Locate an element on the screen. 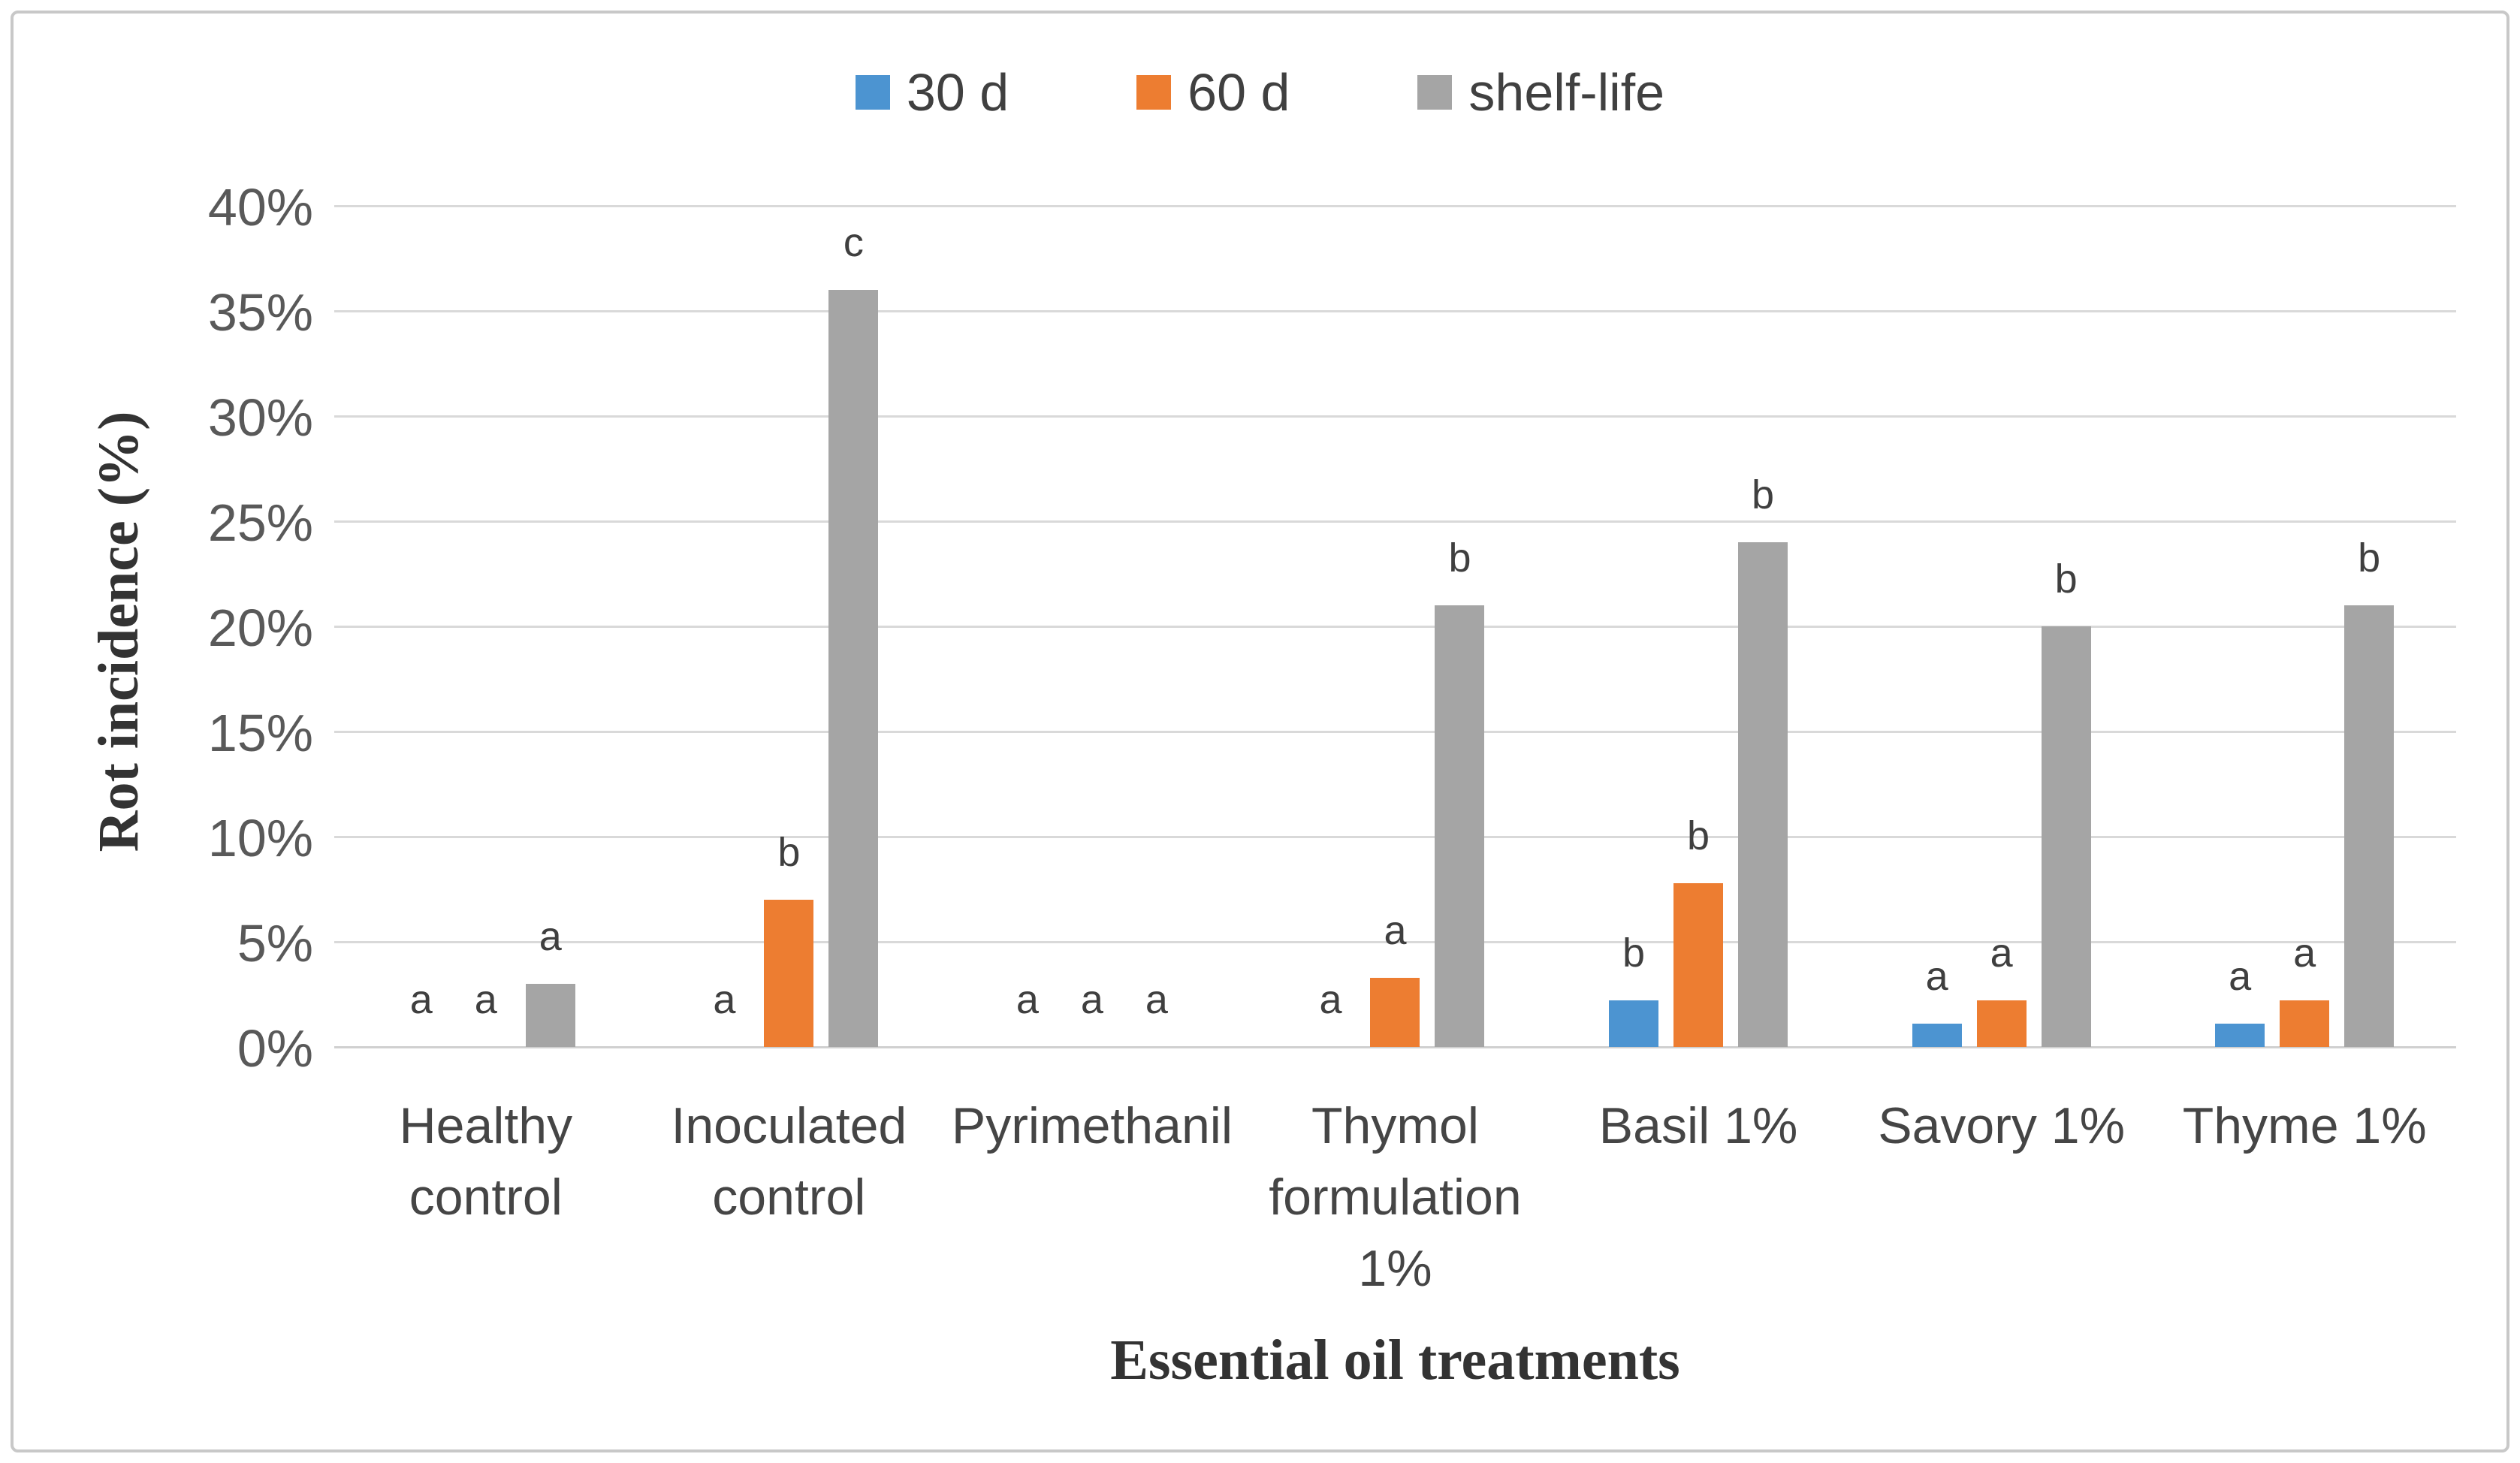  category-label: Pyrimethanil is located at coordinates (1092, 1125).